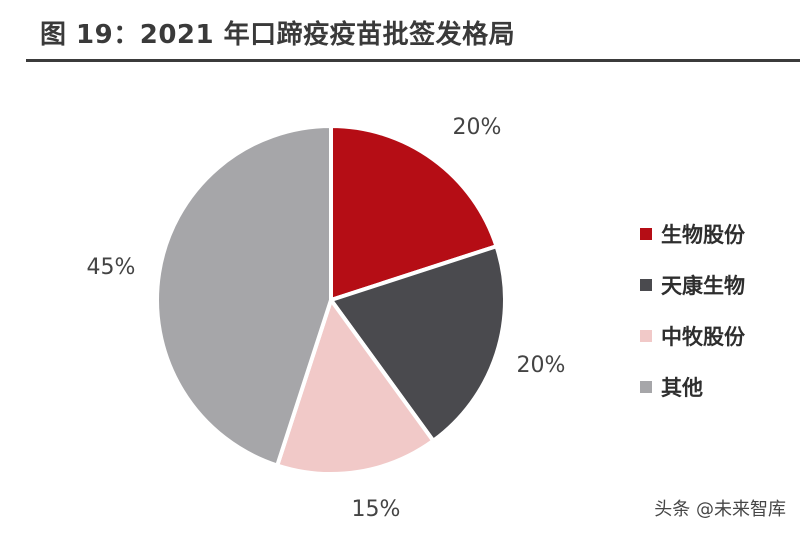  I want to click on legend-item: 中牧股份, so click(692, 335).